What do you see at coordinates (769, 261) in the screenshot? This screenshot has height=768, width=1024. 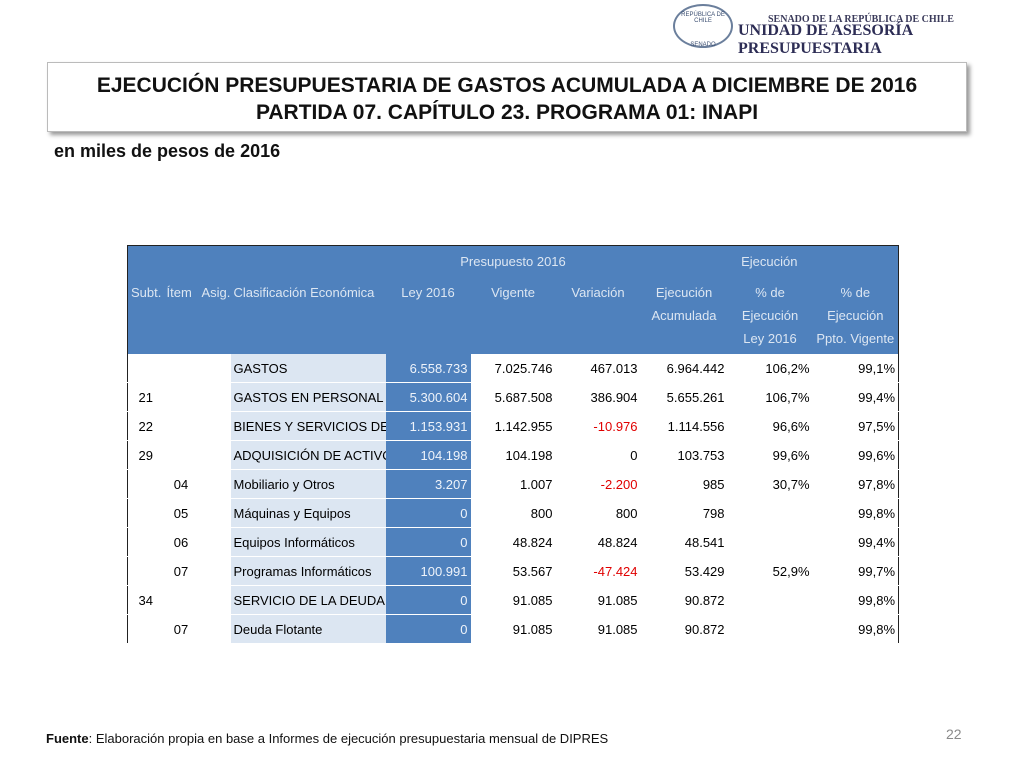 I see `group-header: Ejecución` at bounding box center [769, 261].